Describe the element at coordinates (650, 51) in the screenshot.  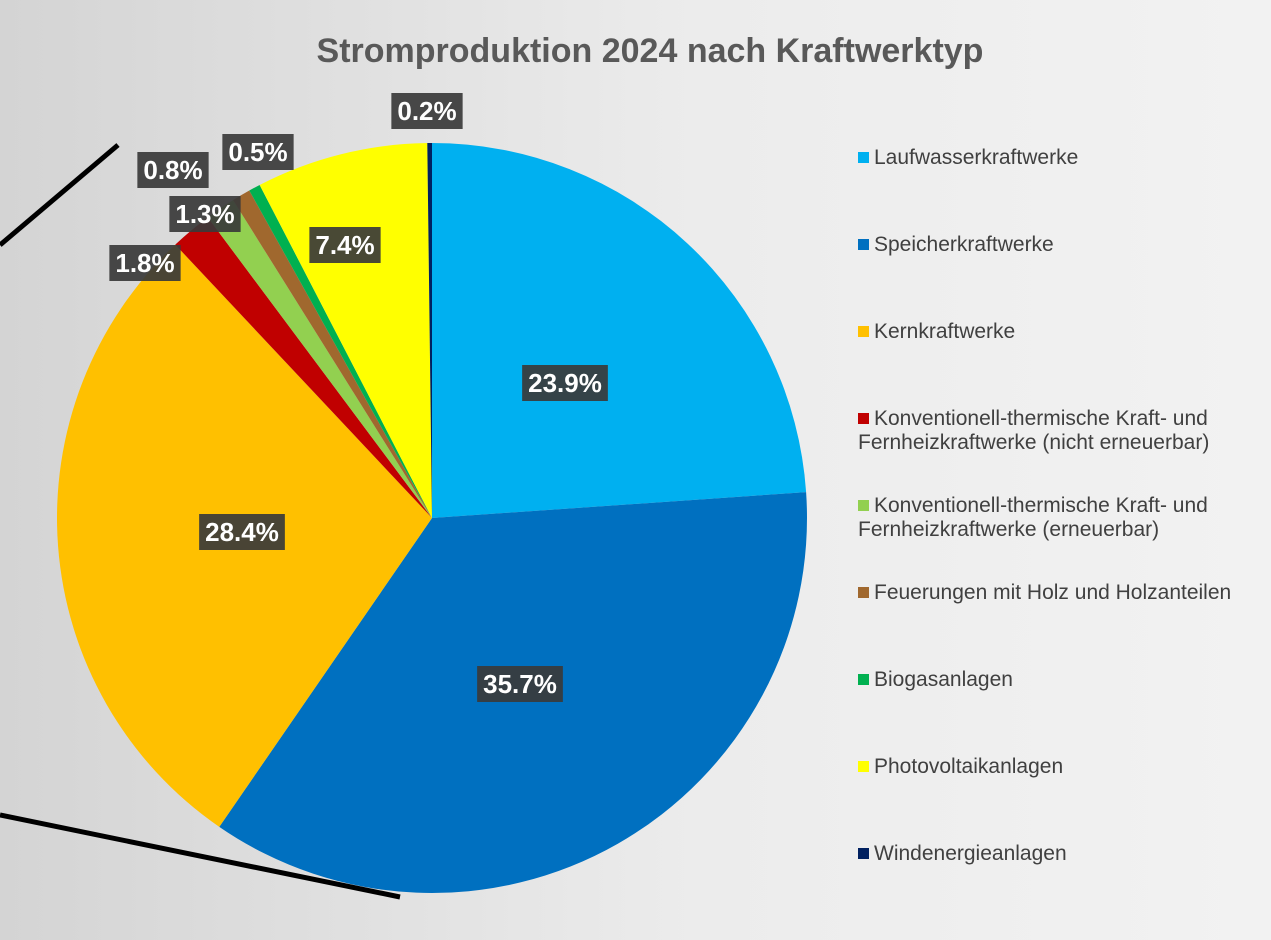
I see `chart-title: Stromproduktion 2024 nach Kraftwerktyp` at that location.